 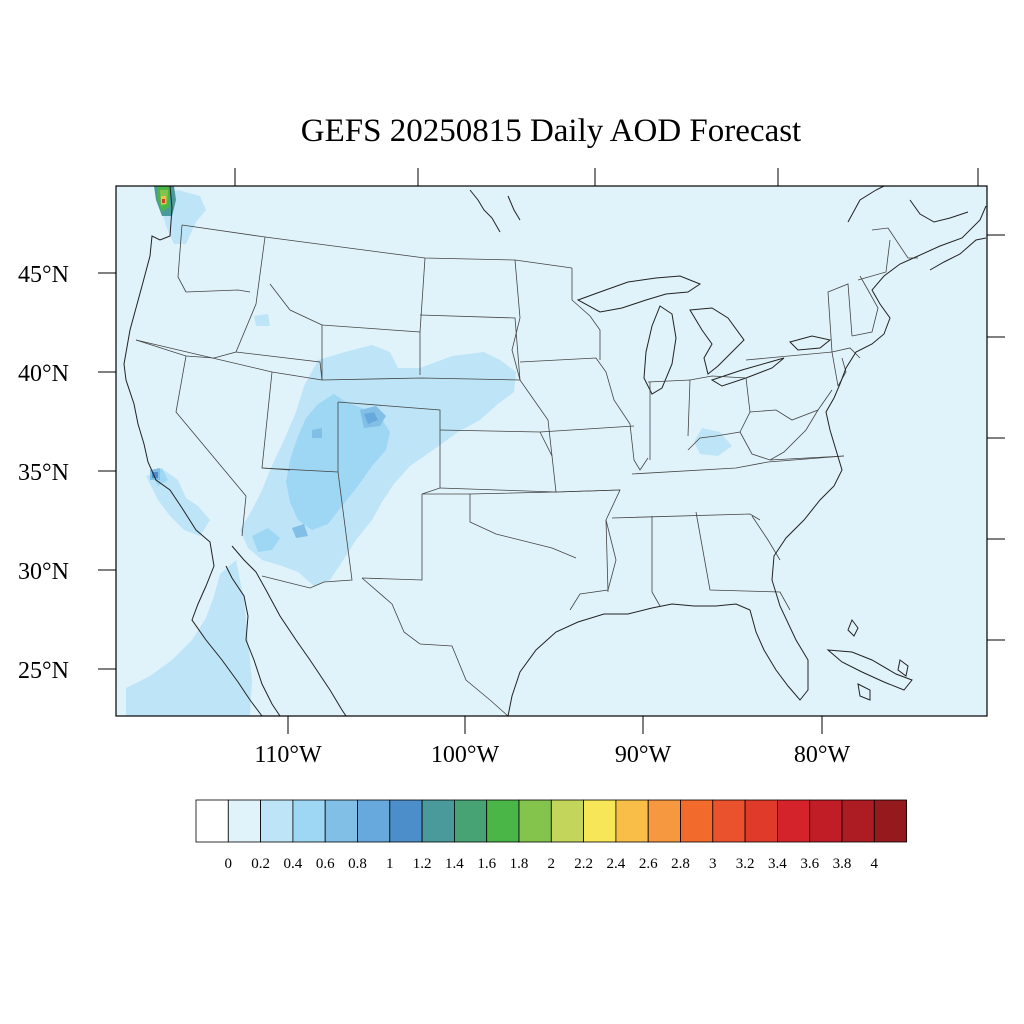 I want to click on canadian-coast, so click(x=728, y=228).